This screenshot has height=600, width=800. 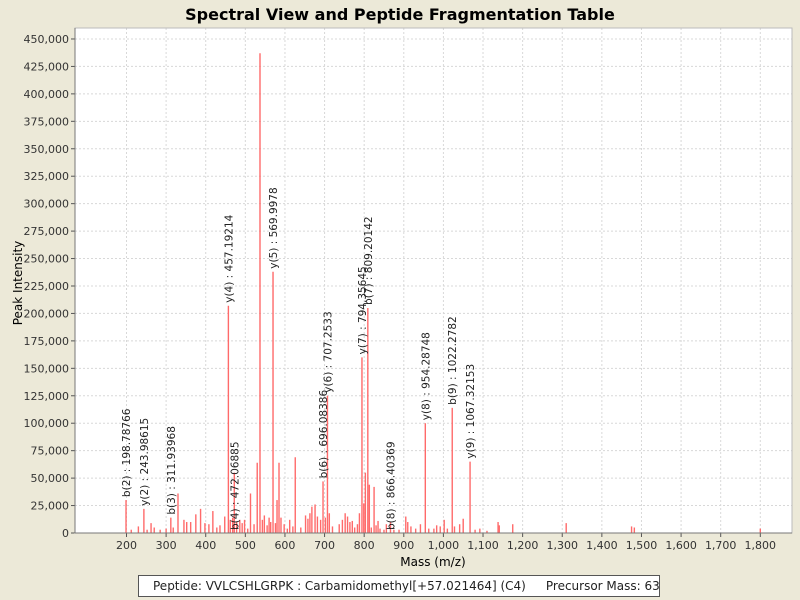 What do you see at coordinates (47, 396) in the screenshot?
I see `y-tick-label: 125,000` at bounding box center [47, 396].